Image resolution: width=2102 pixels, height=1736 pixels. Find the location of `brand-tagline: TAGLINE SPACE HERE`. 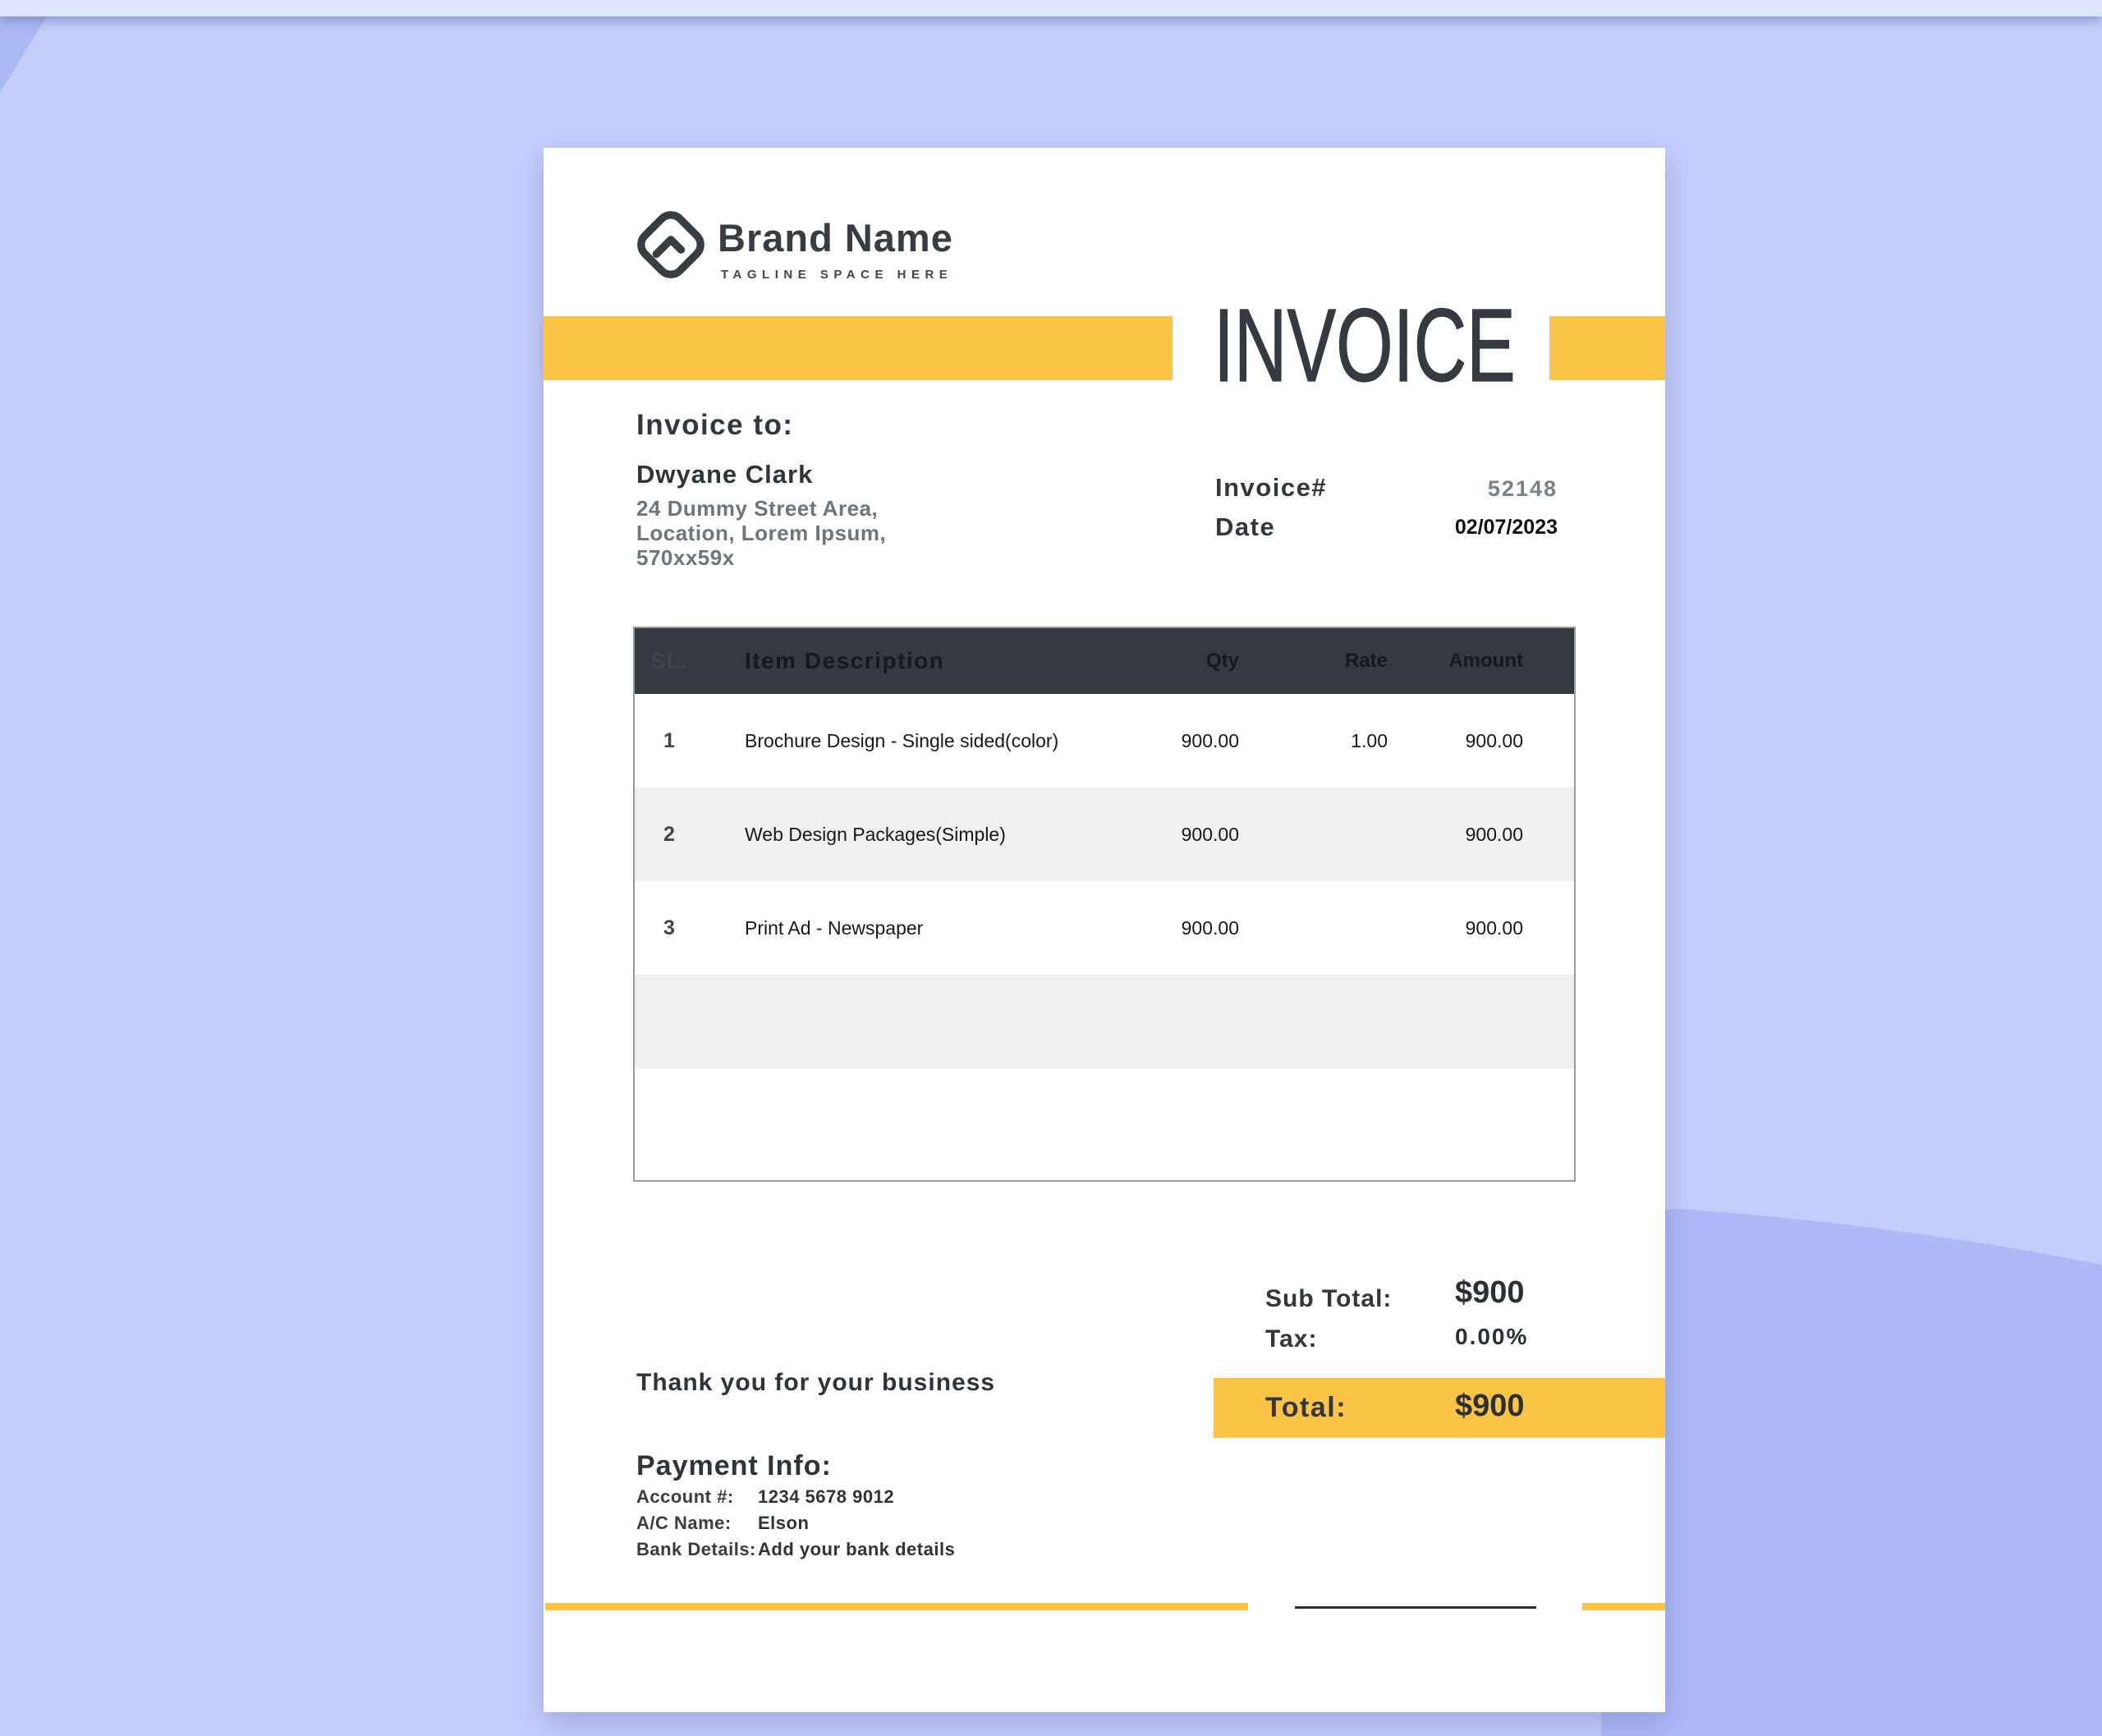

brand-tagline: TAGLINE SPACE HERE is located at coordinates (837, 275).